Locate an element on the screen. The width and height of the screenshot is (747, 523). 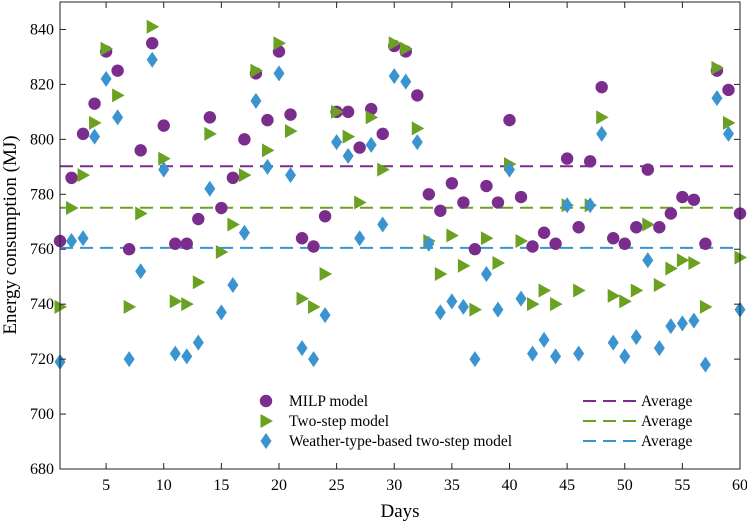
x-axis-title: Days is located at coordinates (399, 511).